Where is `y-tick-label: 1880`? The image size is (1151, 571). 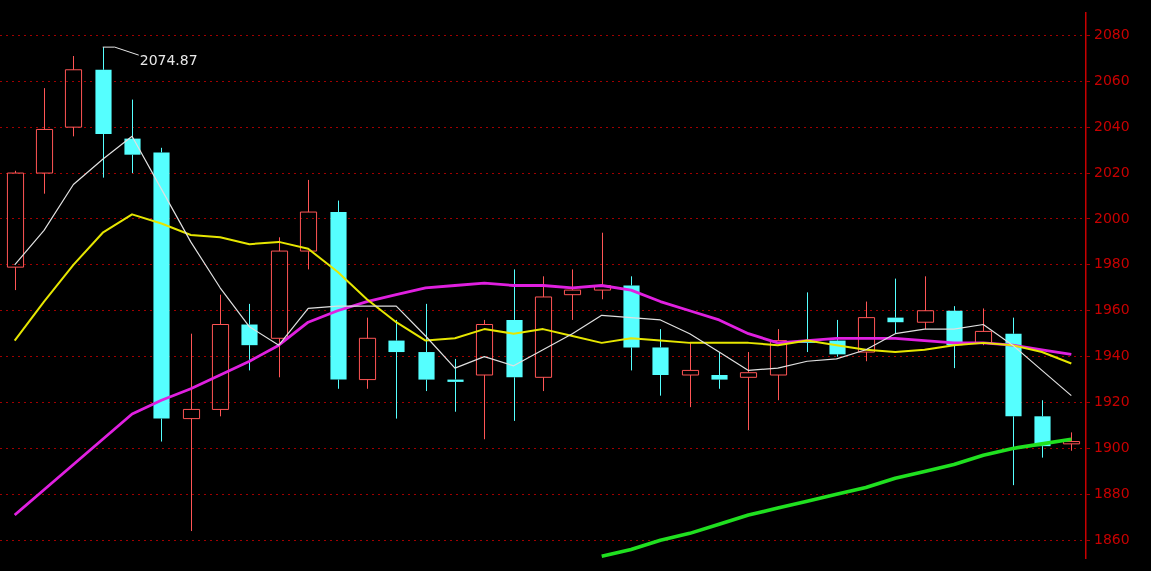
y-tick-label: 1880 is located at coordinates (1112, 492).